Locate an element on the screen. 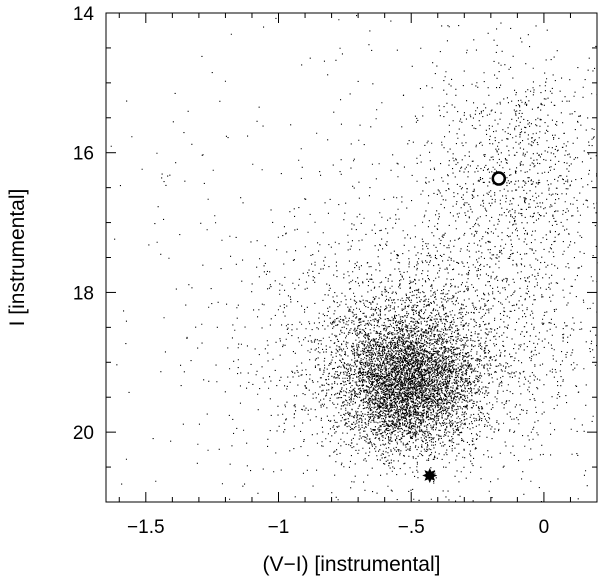  x-tick-label: 0 is located at coordinates (544, 527).